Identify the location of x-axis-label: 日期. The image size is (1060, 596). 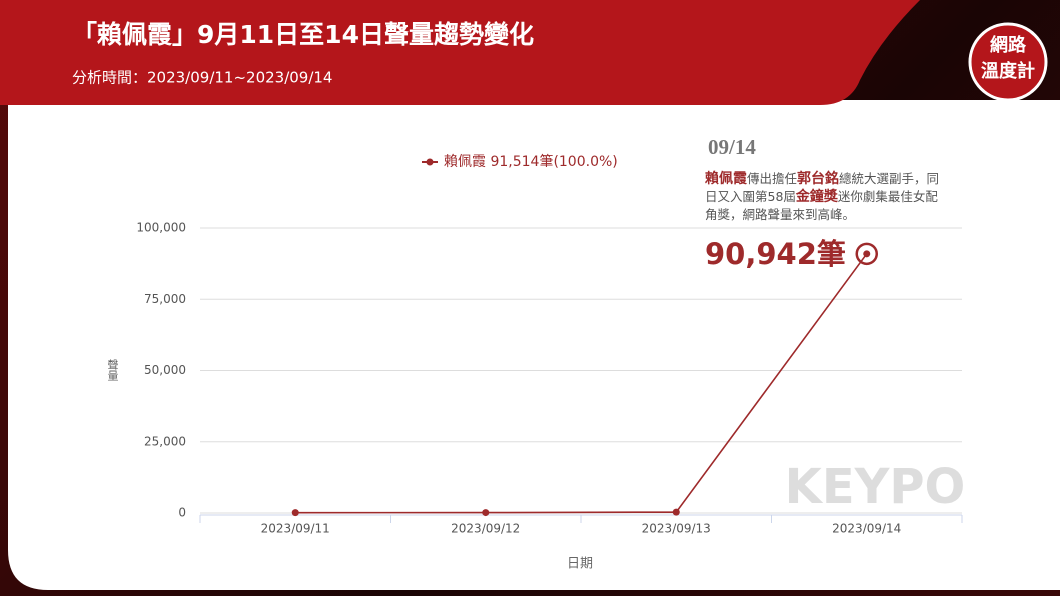
(580, 564).